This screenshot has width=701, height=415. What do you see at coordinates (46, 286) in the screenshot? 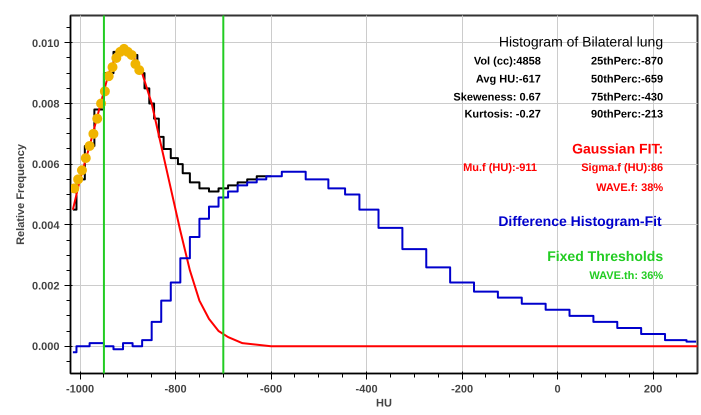
I see `y-tick-label: 0.002` at bounding box center [46, 286].